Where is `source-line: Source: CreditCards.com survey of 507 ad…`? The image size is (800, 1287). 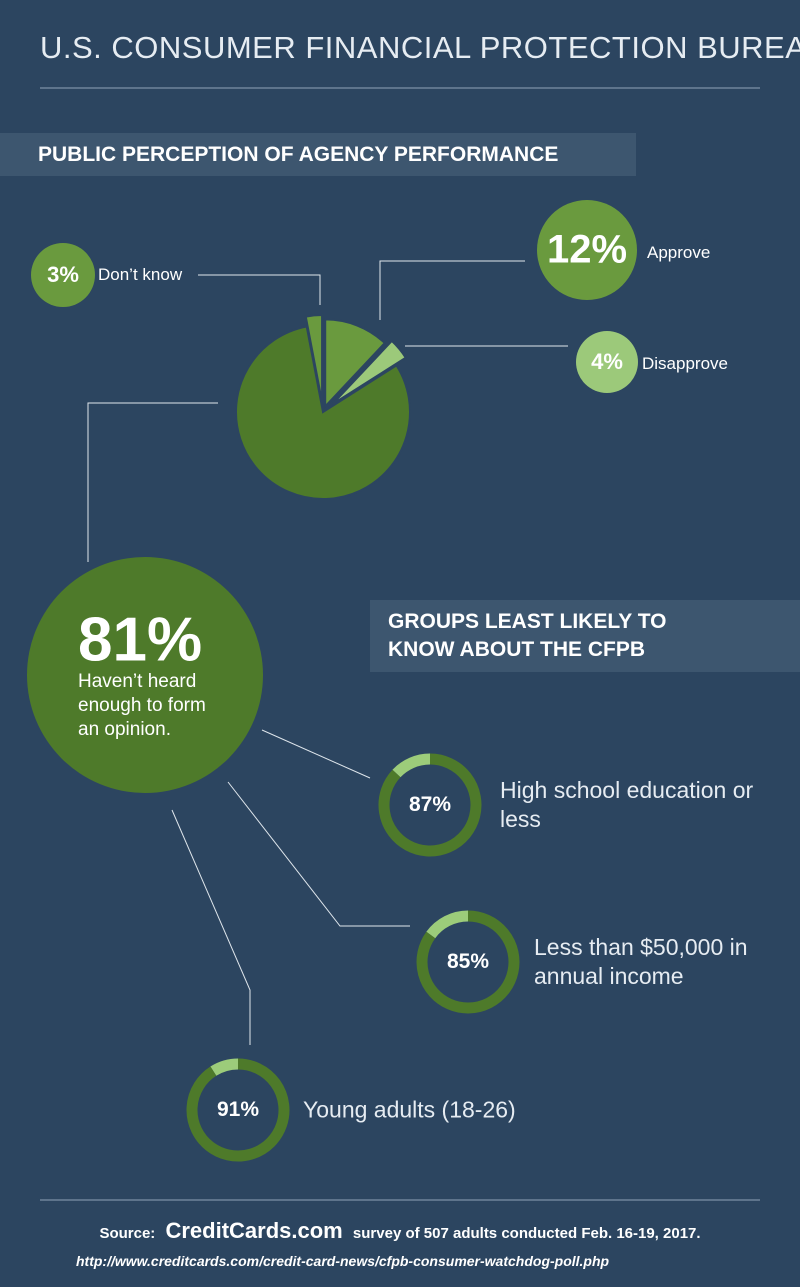
source-line: Source: CreditCards.com survey of 507 ad… is located at coordinates (400, 1231).